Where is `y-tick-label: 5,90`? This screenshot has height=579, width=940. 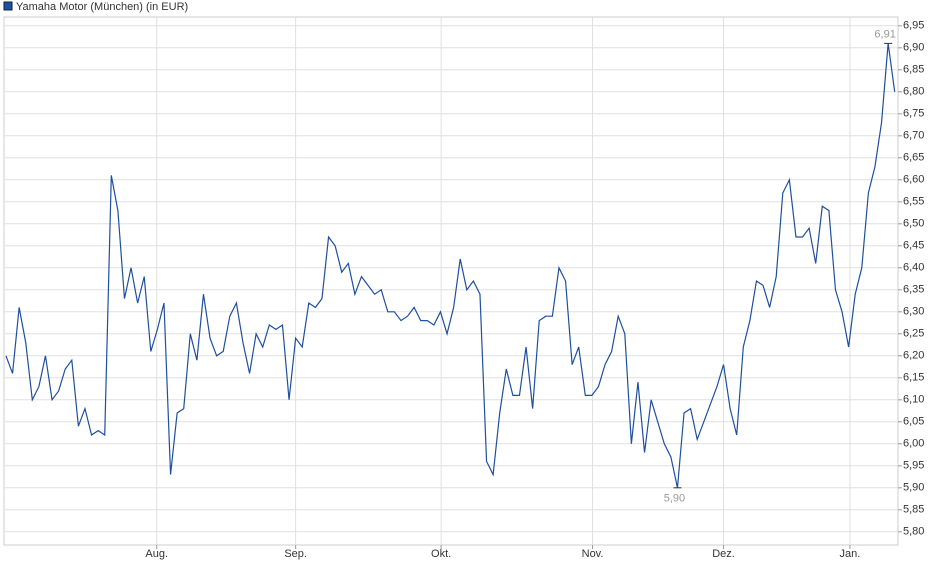 y-tick-label: 5,90 is located at coordinates (913, 488).